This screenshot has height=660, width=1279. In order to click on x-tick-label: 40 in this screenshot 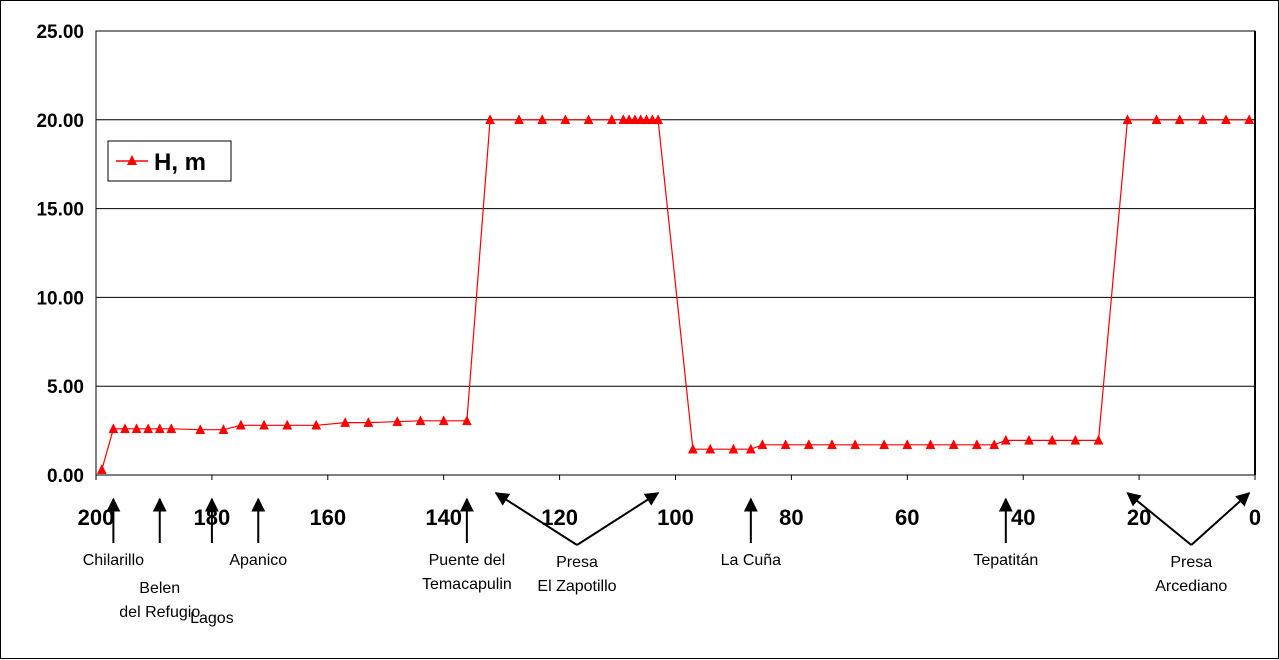, I will do `click(1023, 517)`.